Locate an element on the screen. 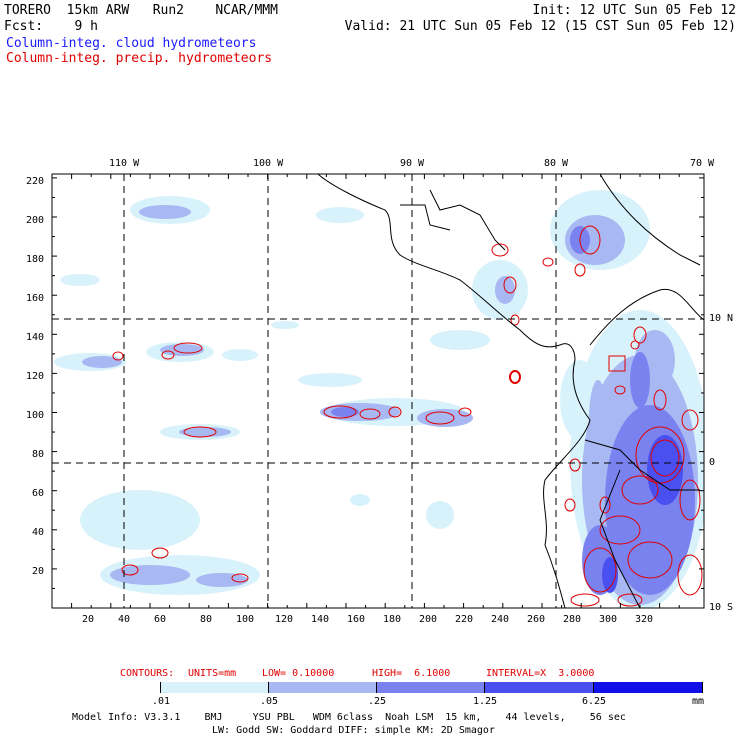 The width and height of the screenshot is (740, 740). x-tick-280: 280 is located at coordinates (572, 619).